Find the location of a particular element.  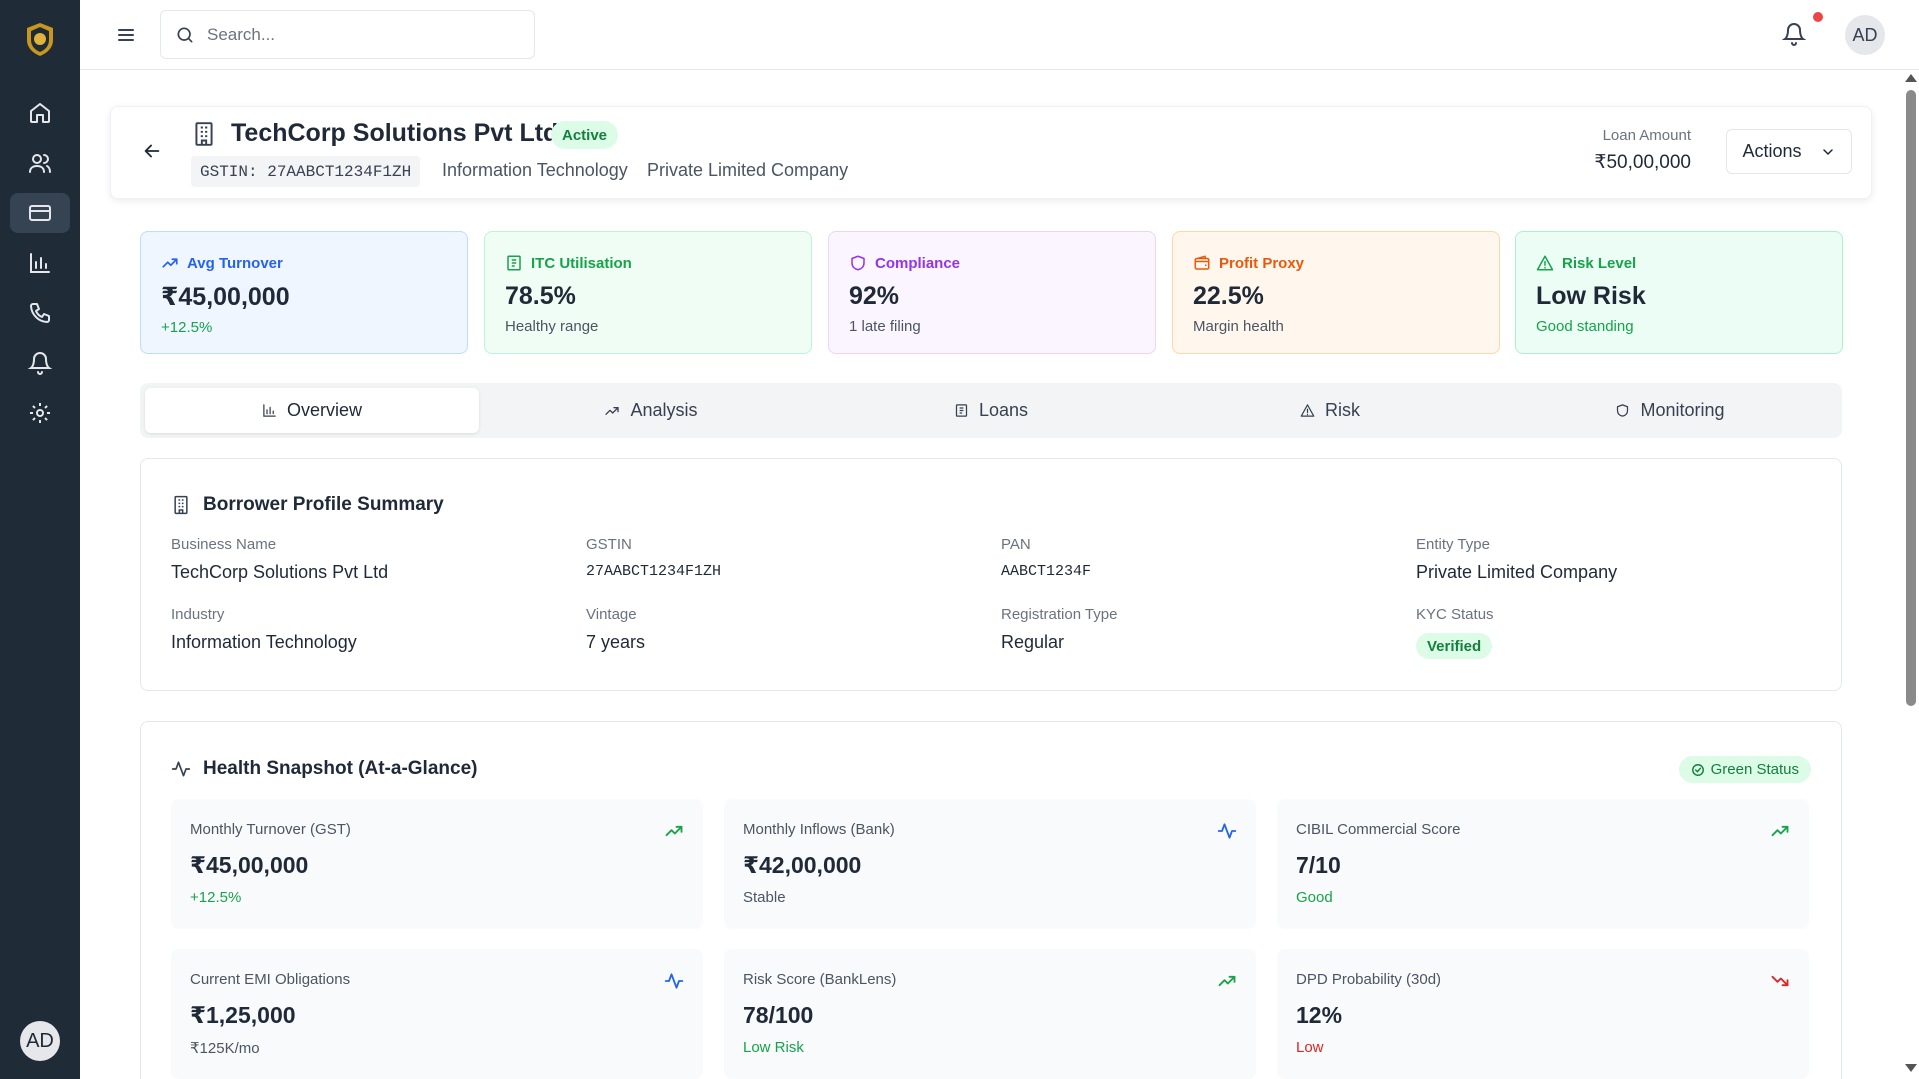

section-title-text: Borrower Profile Summary is located at coordinates (323, 504).